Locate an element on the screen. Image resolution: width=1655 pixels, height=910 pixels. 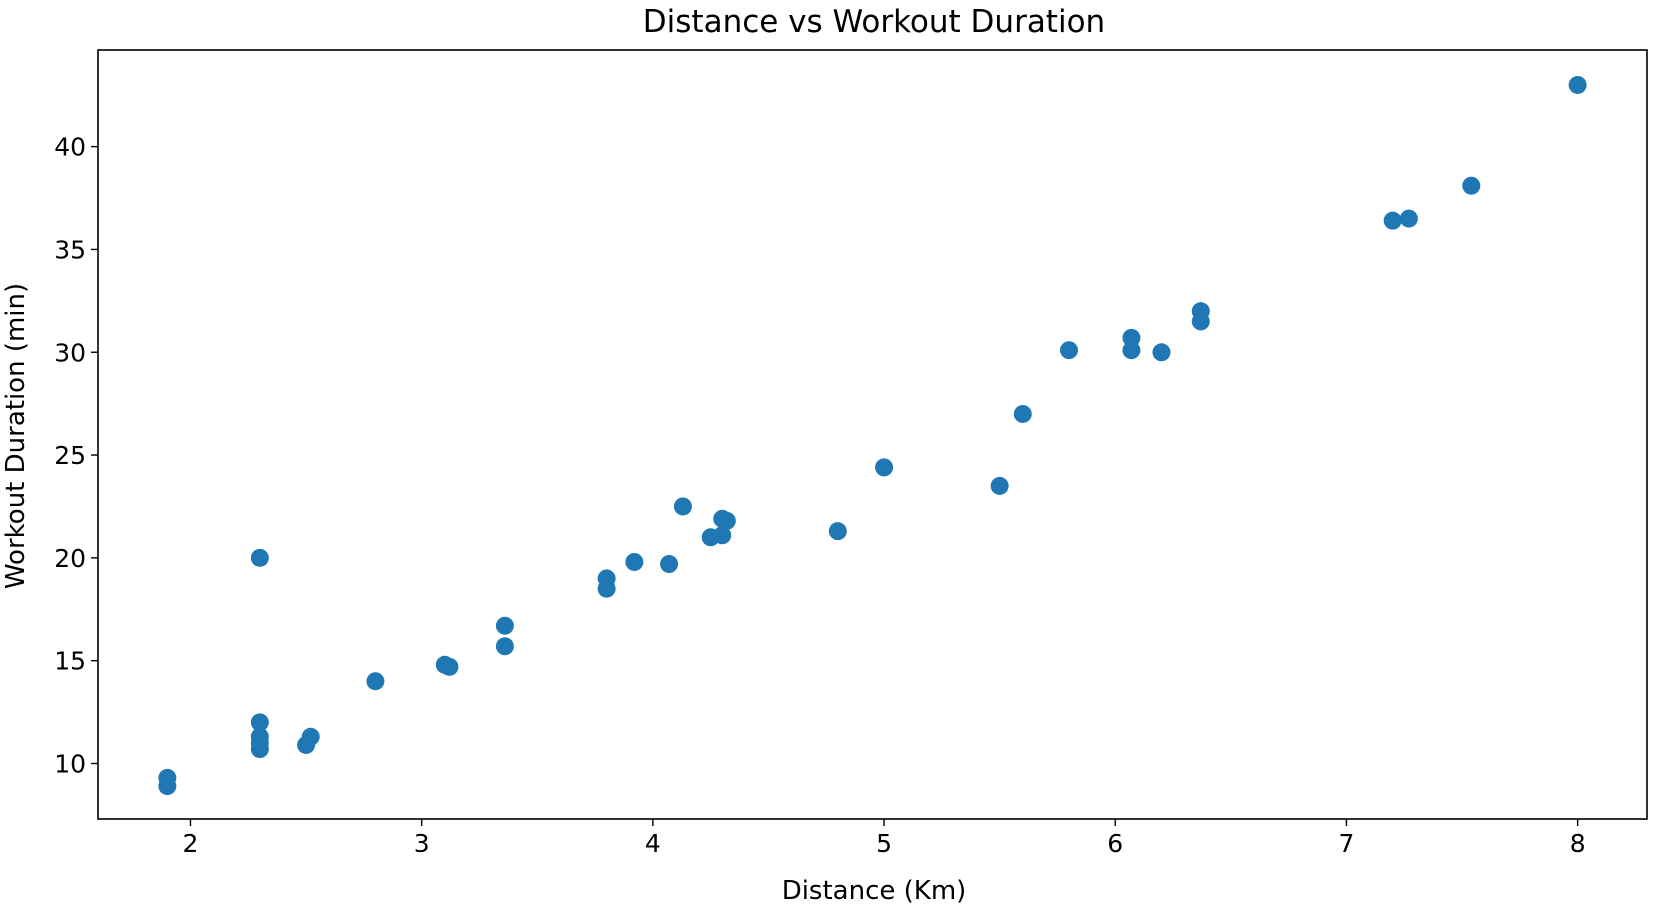
y-tick-label: 25 is located at coordinates (70, 455).